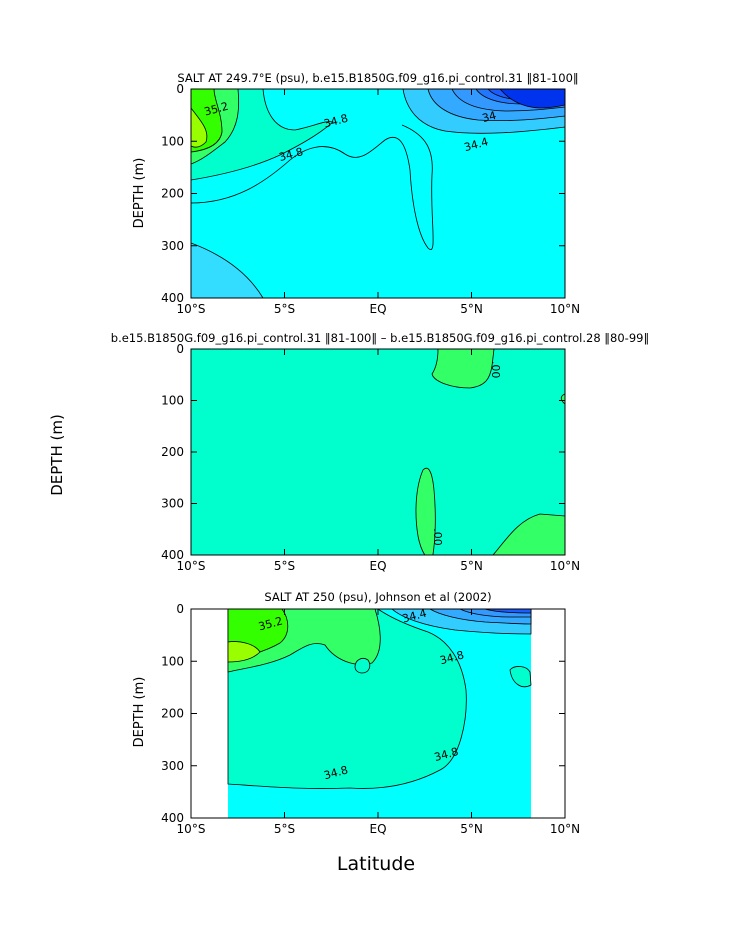 This screenshot has width=733, height=949. What do you see at coordinates (139, 712) in the screenshot?
I see `panel-3-ylabel: DEPTH (m)` at bounding box center [139, 712].